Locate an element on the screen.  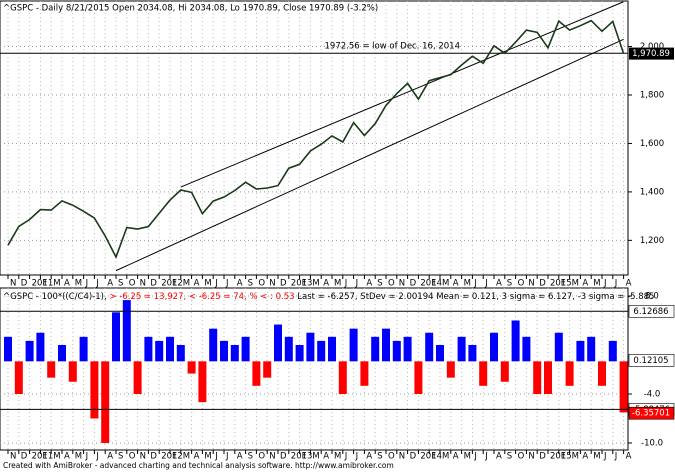
value-box-label: 6.12686 is located at coordinates (650, 312).